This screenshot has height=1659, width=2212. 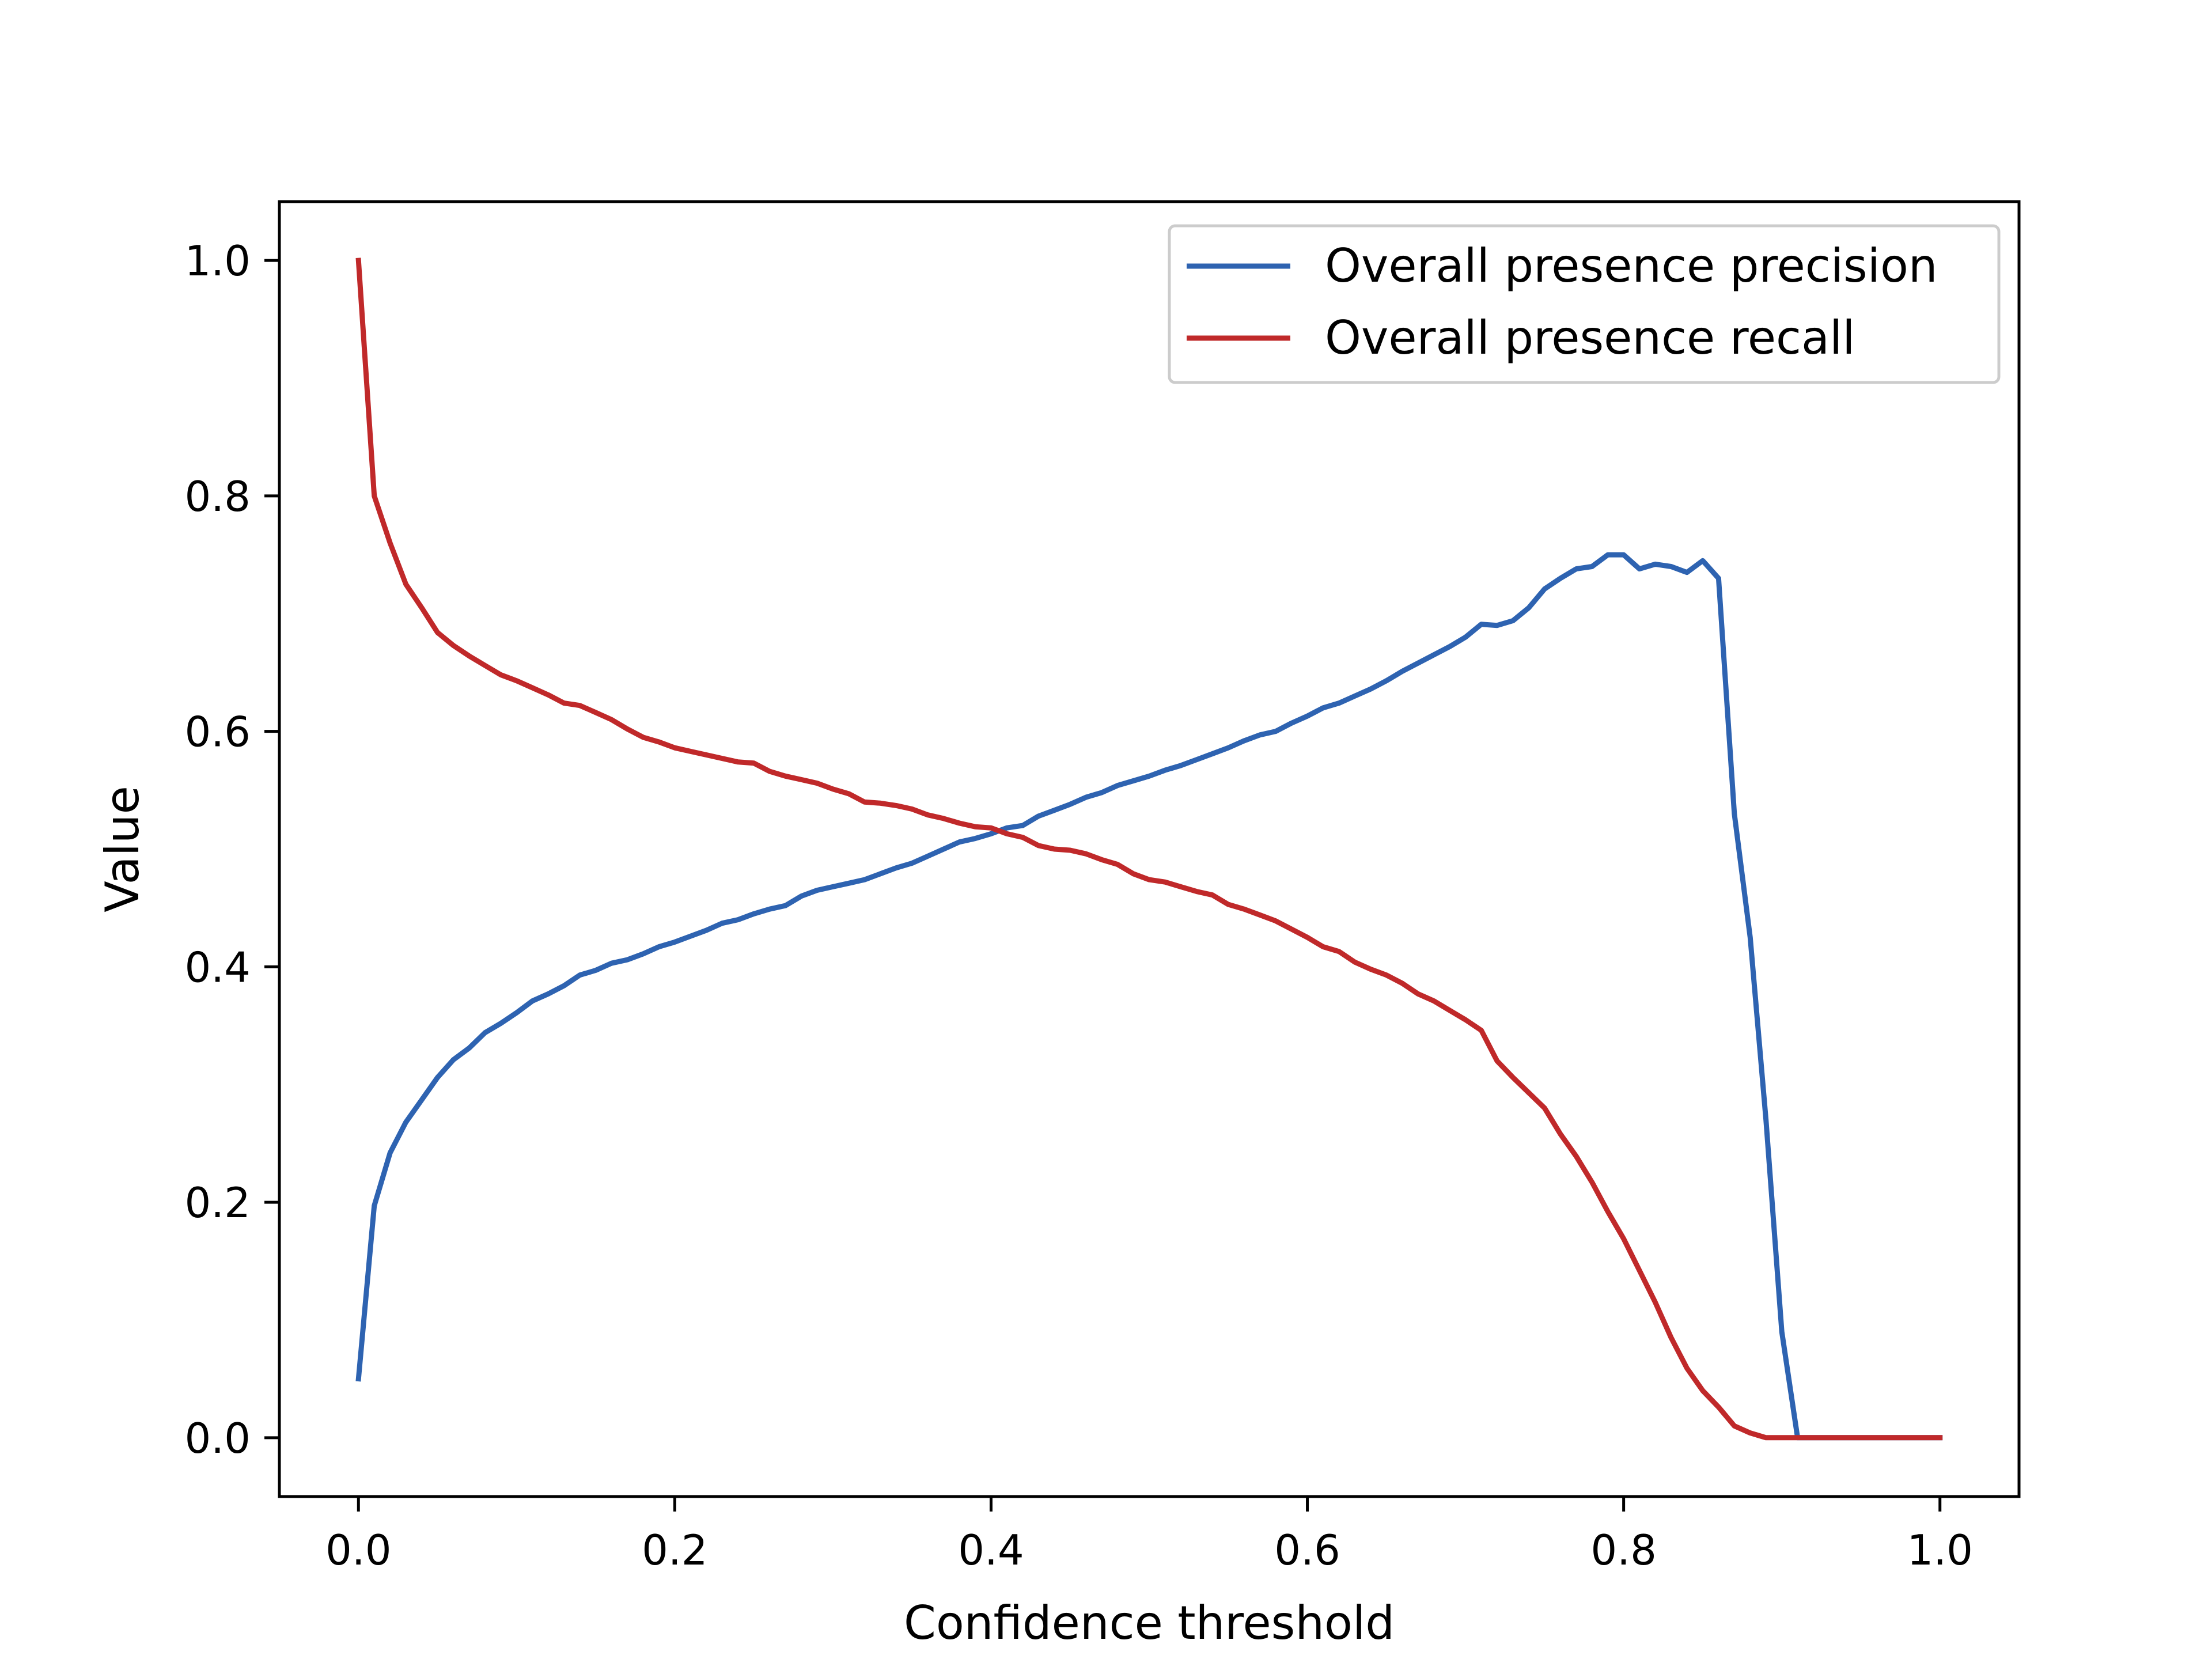 What do you see at coordinates (1940, 1550) in the screenshot?
I see `x-tick-label: 1.0` at bounding box center [1940, 1550].